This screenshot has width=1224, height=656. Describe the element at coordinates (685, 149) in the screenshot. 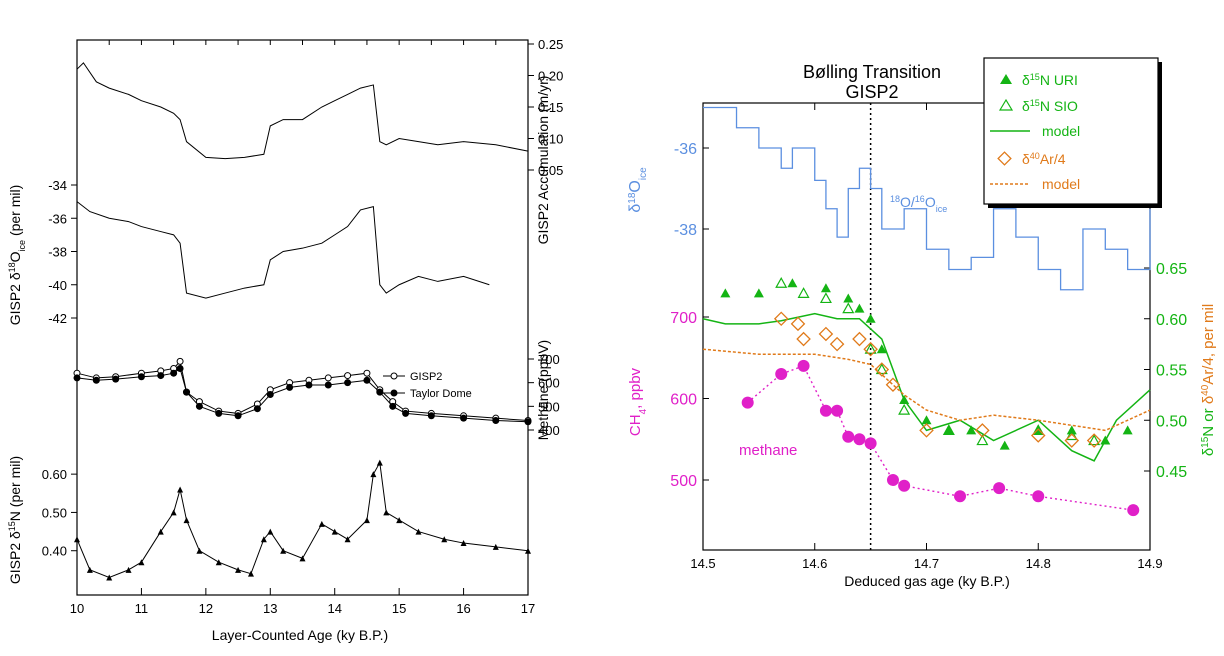

I see `right-d18o-tick-label: -36` at that location.